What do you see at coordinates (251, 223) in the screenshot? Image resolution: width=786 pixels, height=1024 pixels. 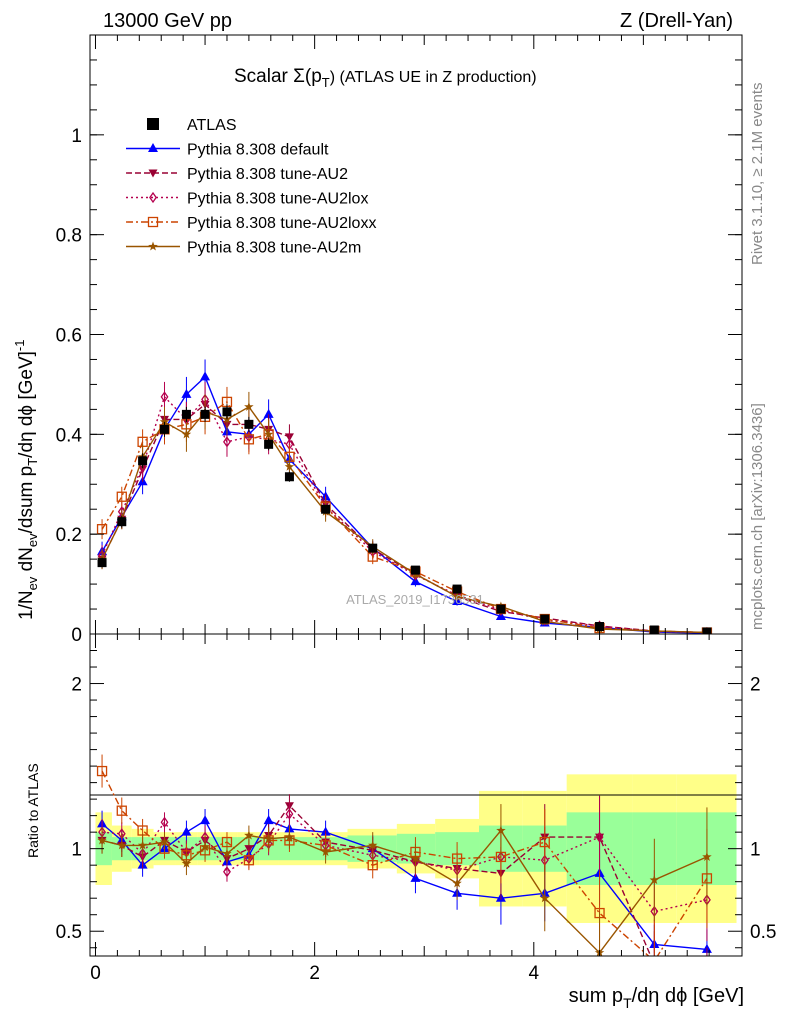 I see `legend-item-pythia-8-308-tune-au2loxx: Pythia 8.308 tune-AU2loxx` at bounding box center [251, 223].